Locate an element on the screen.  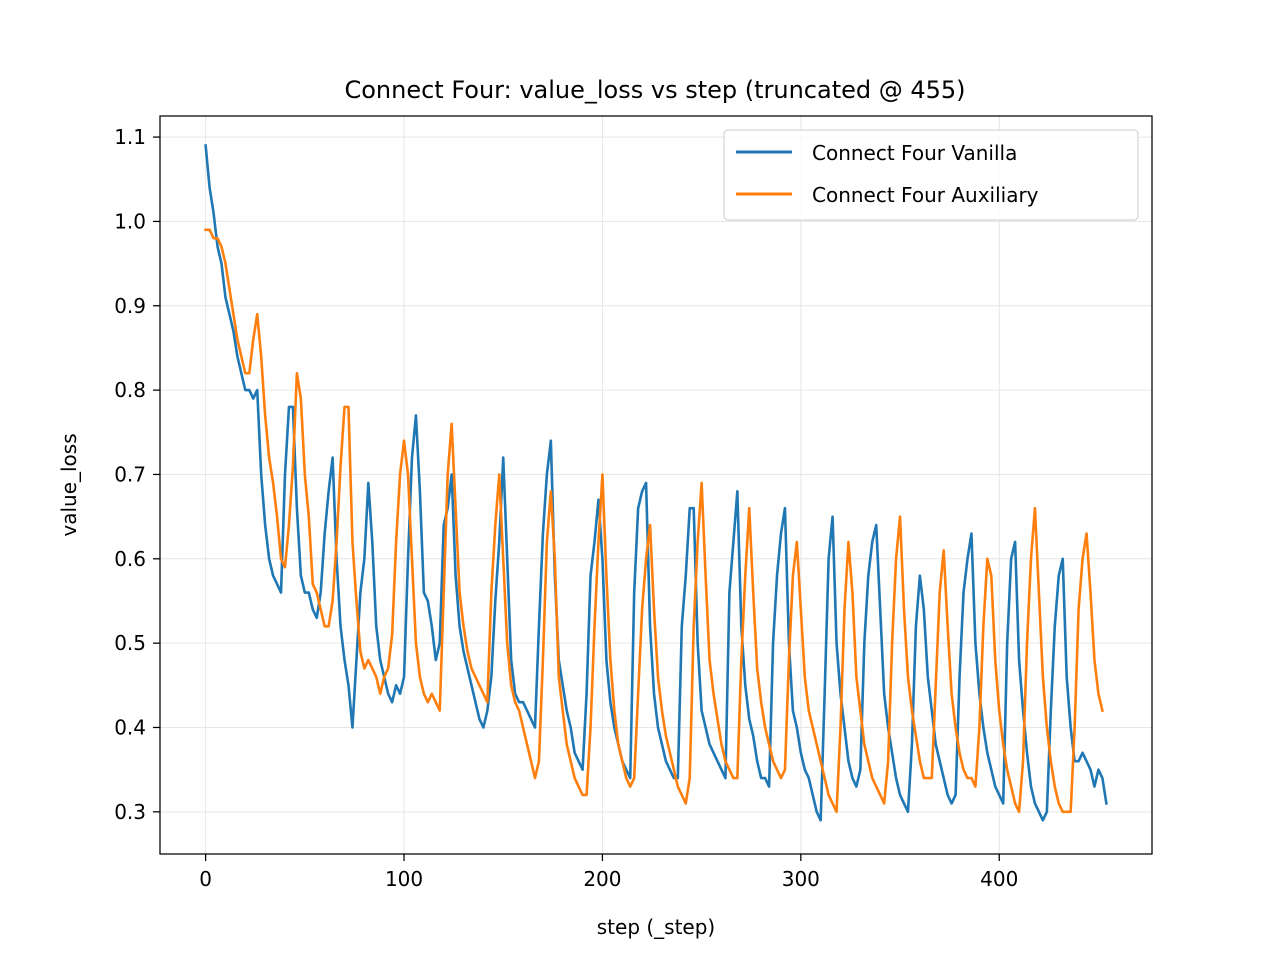
y-tick-label: 1.0 is located at coordinates (130, 221).